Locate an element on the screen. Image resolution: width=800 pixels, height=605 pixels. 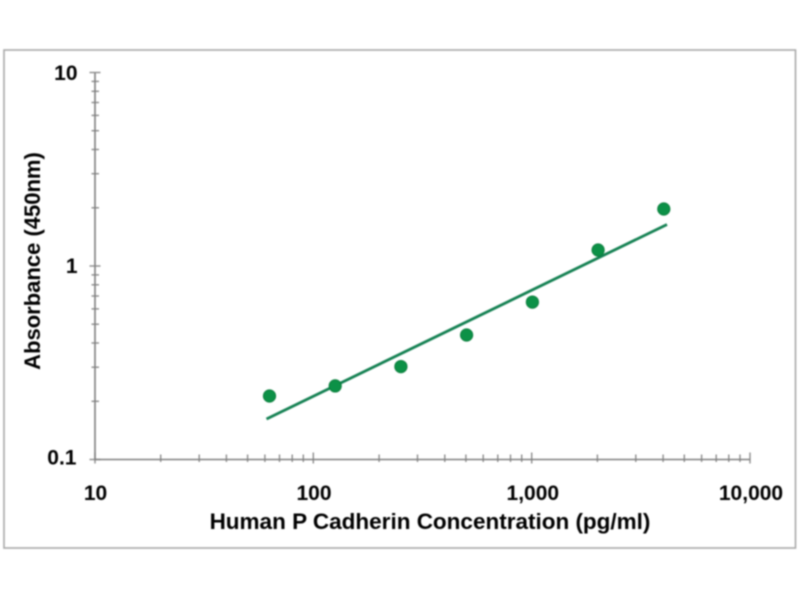
svg-text: 100 is located at coordinates (313, 493).